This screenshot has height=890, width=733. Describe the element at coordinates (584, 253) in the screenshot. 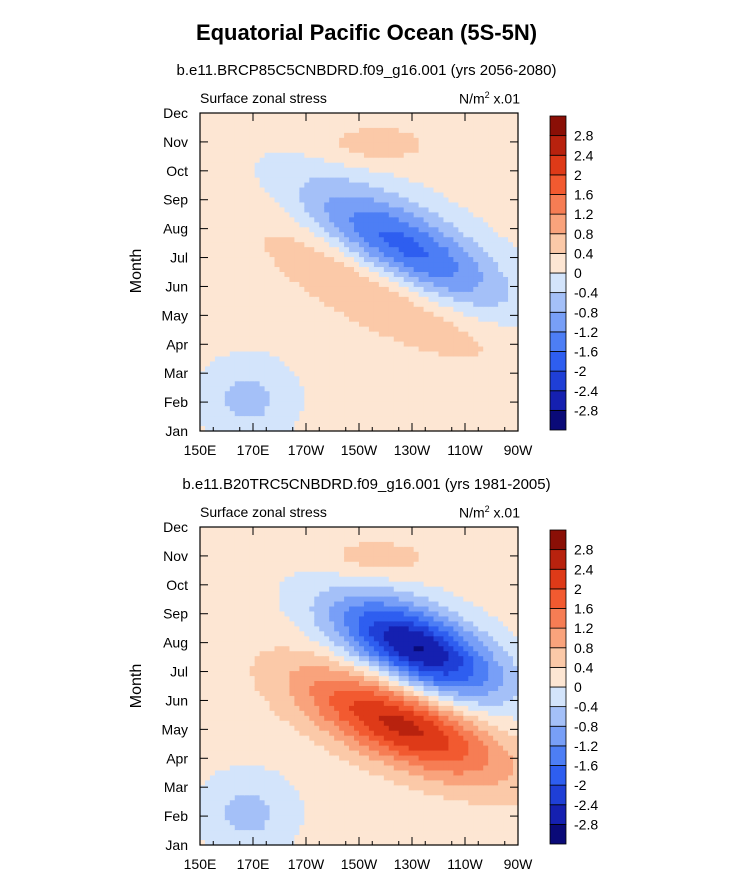

I see `colorbar-label: 0.4` at that location.